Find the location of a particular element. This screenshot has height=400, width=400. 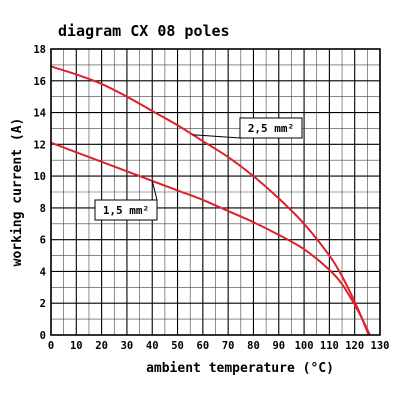

x-tick-label: 130 is located at coordinates (380, 346).